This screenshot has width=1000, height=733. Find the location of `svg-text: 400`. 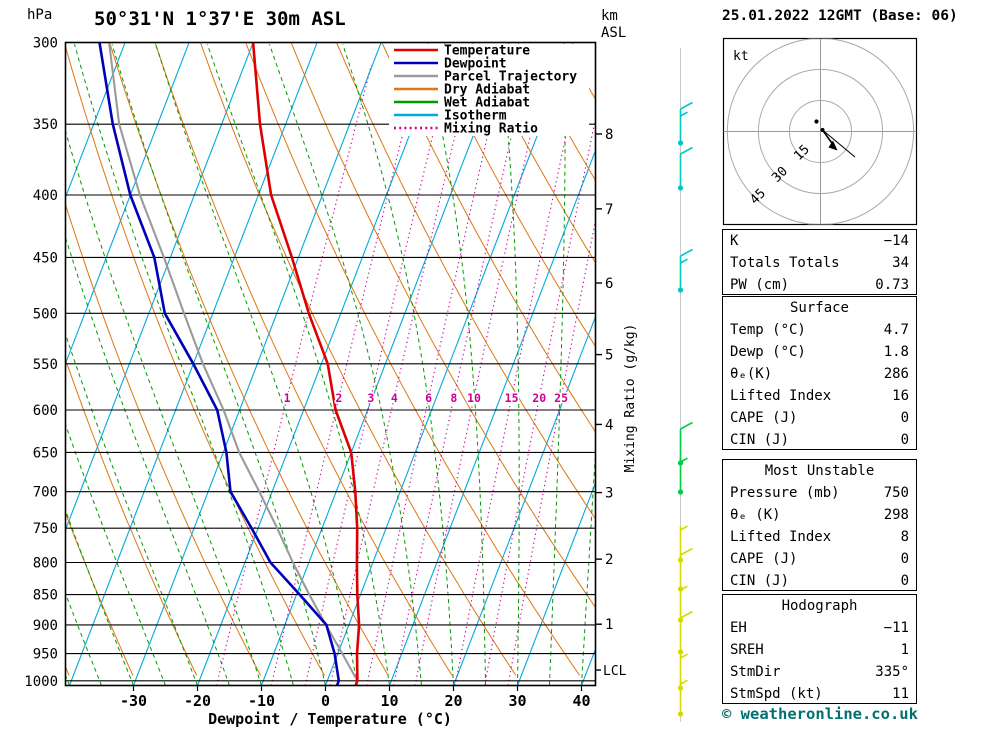

svg-text: 400 is located at coordinates (45, 196).